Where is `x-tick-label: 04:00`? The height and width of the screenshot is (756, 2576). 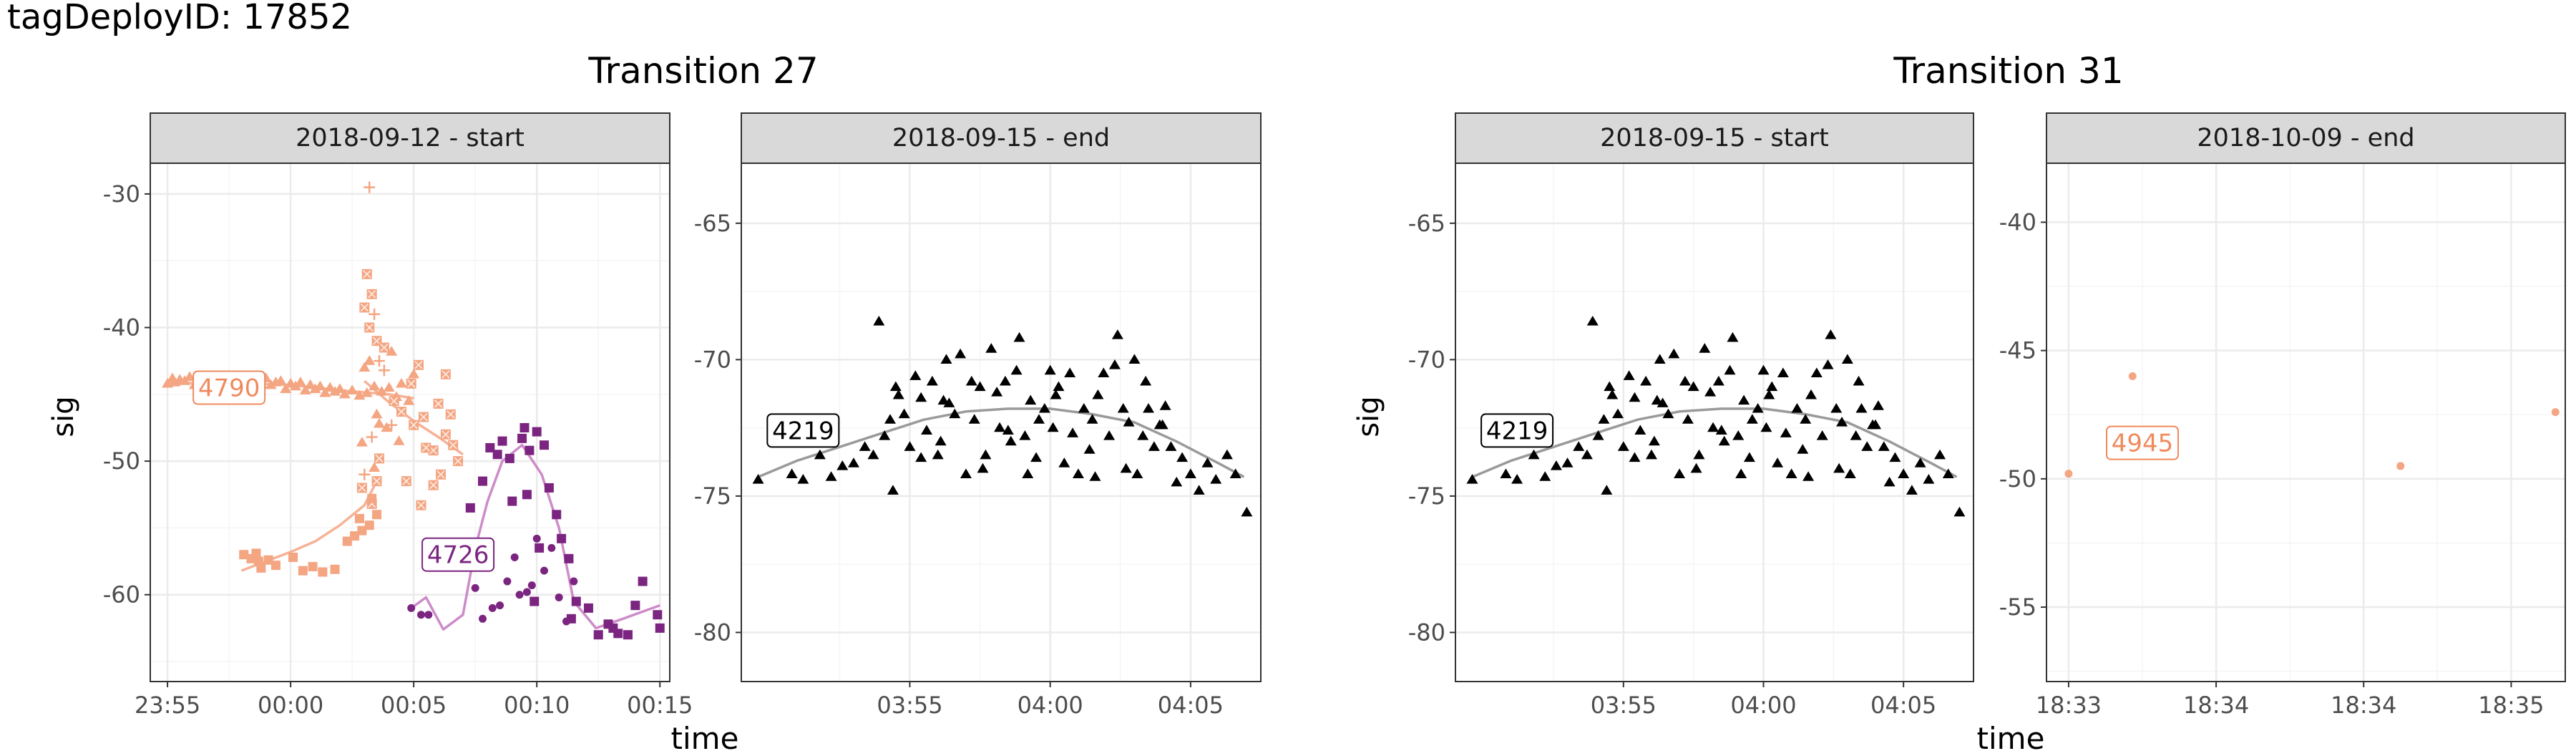
x-tick-label: 04:00 is located at coordinates (1763, 705).